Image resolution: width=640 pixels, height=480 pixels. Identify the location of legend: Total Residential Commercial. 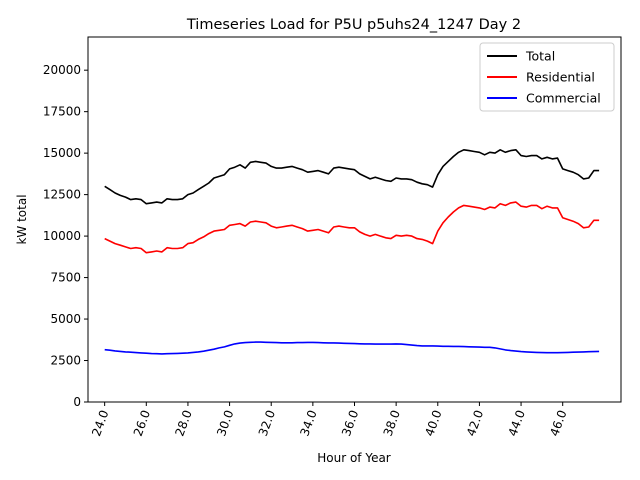
(547, 77).